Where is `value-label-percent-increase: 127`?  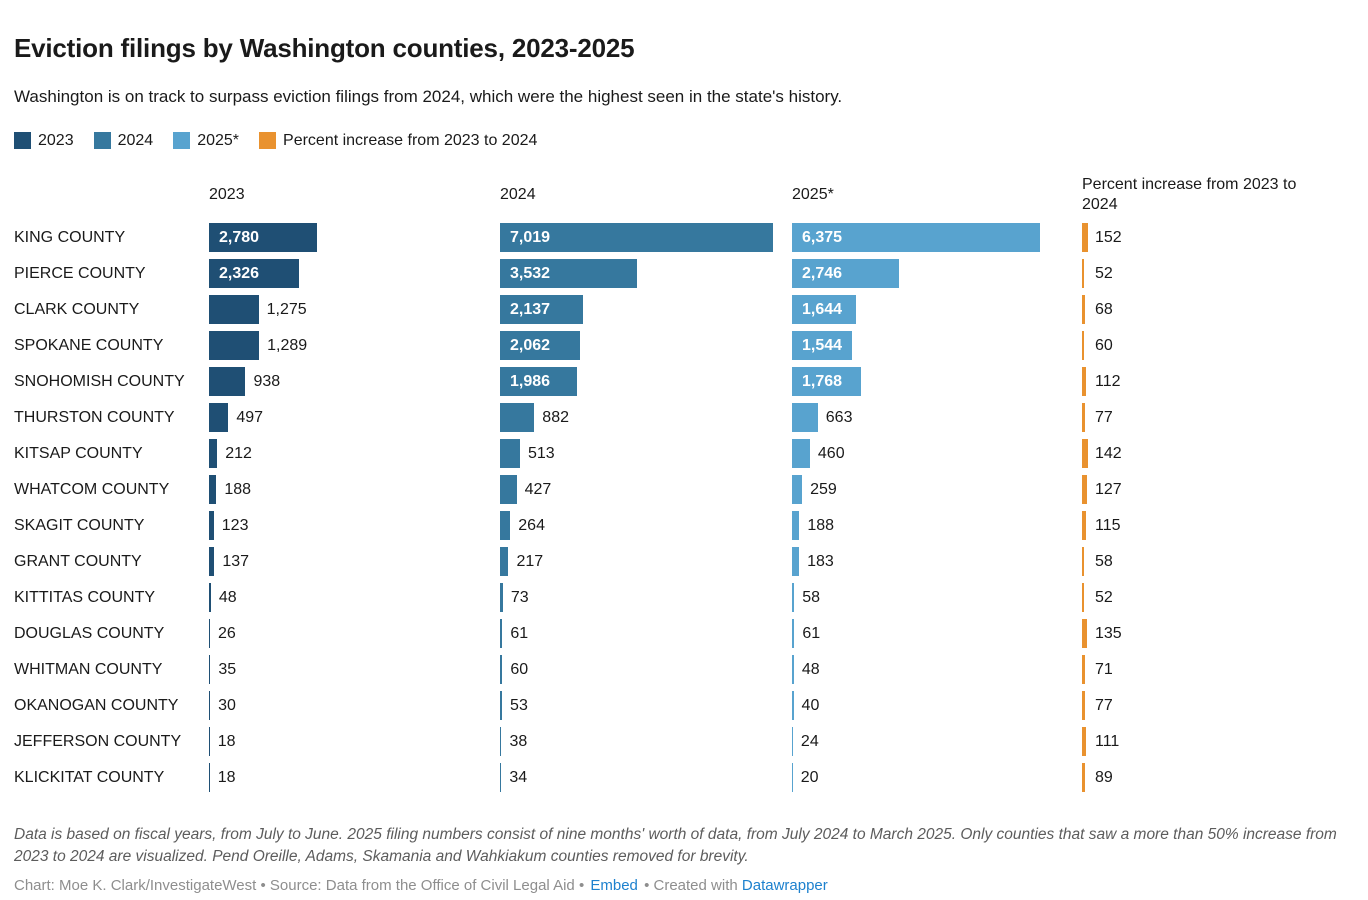 value-label-percent-increase: 127 is located at coordinates (1108, 489).